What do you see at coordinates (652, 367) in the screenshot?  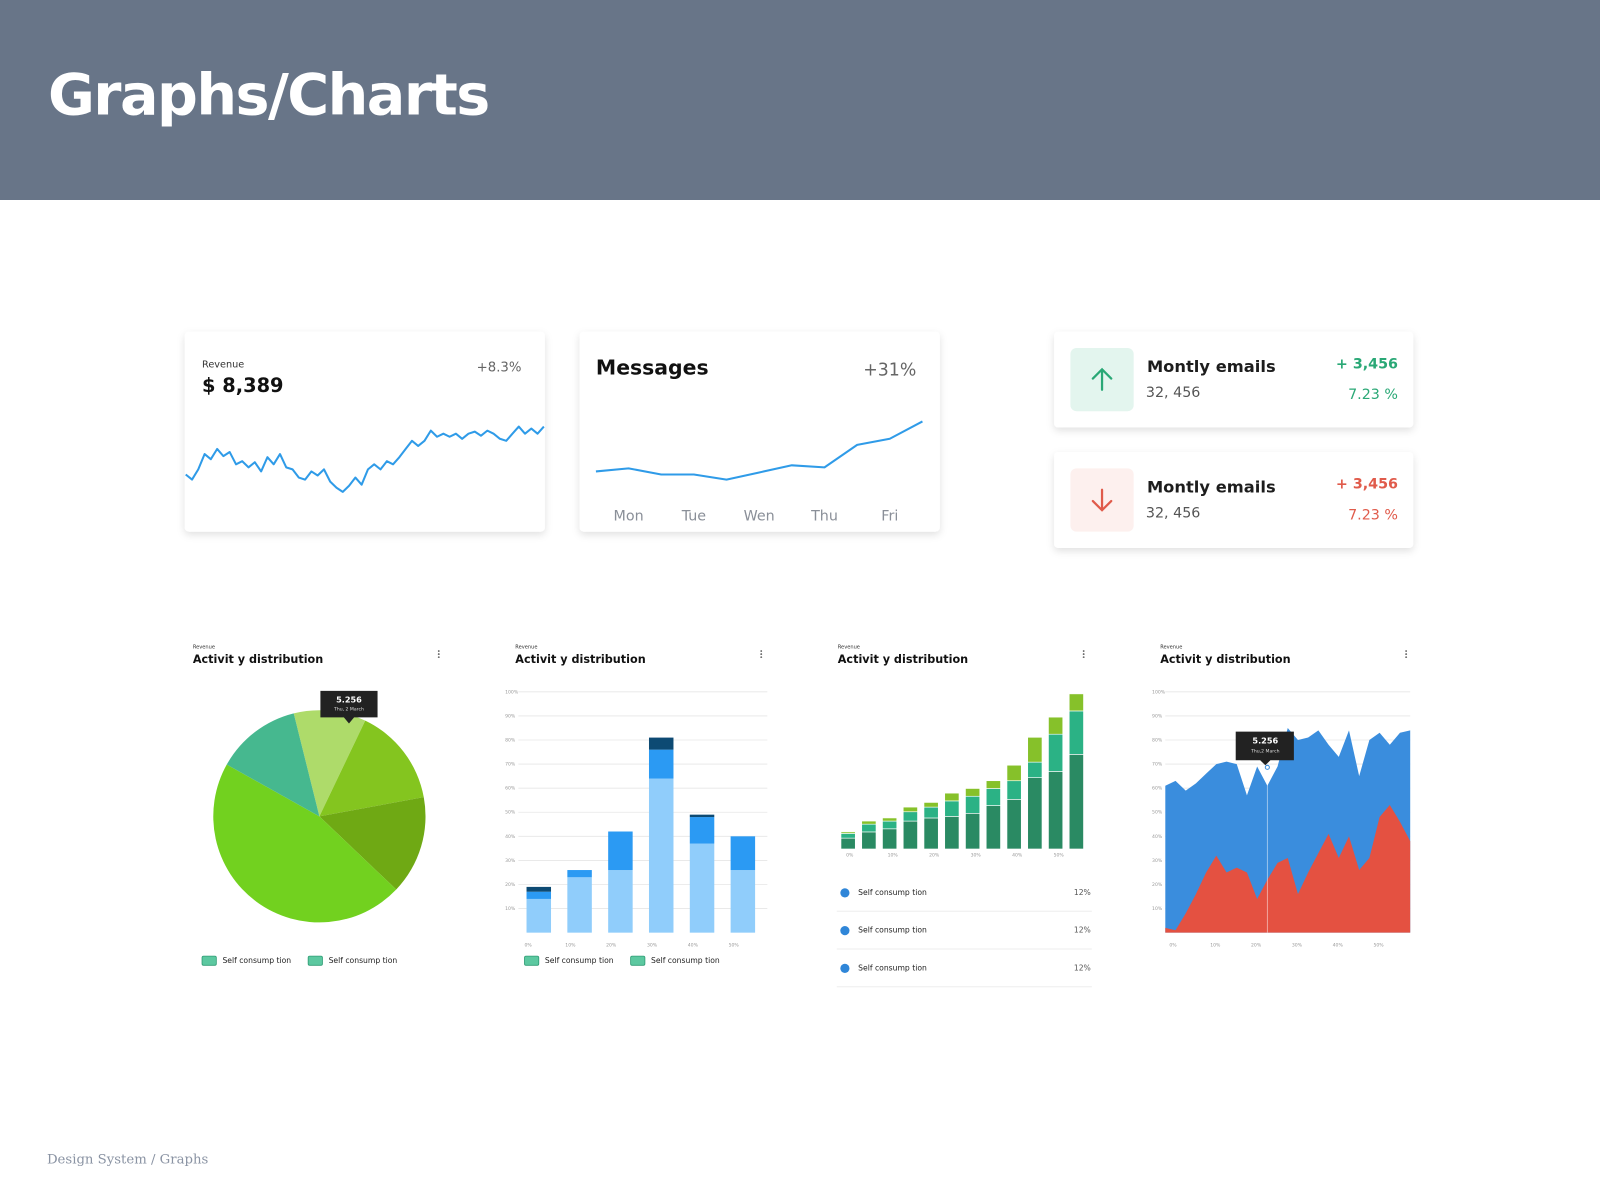 I see `card-title: Messages` at bounding box center [652, 367].